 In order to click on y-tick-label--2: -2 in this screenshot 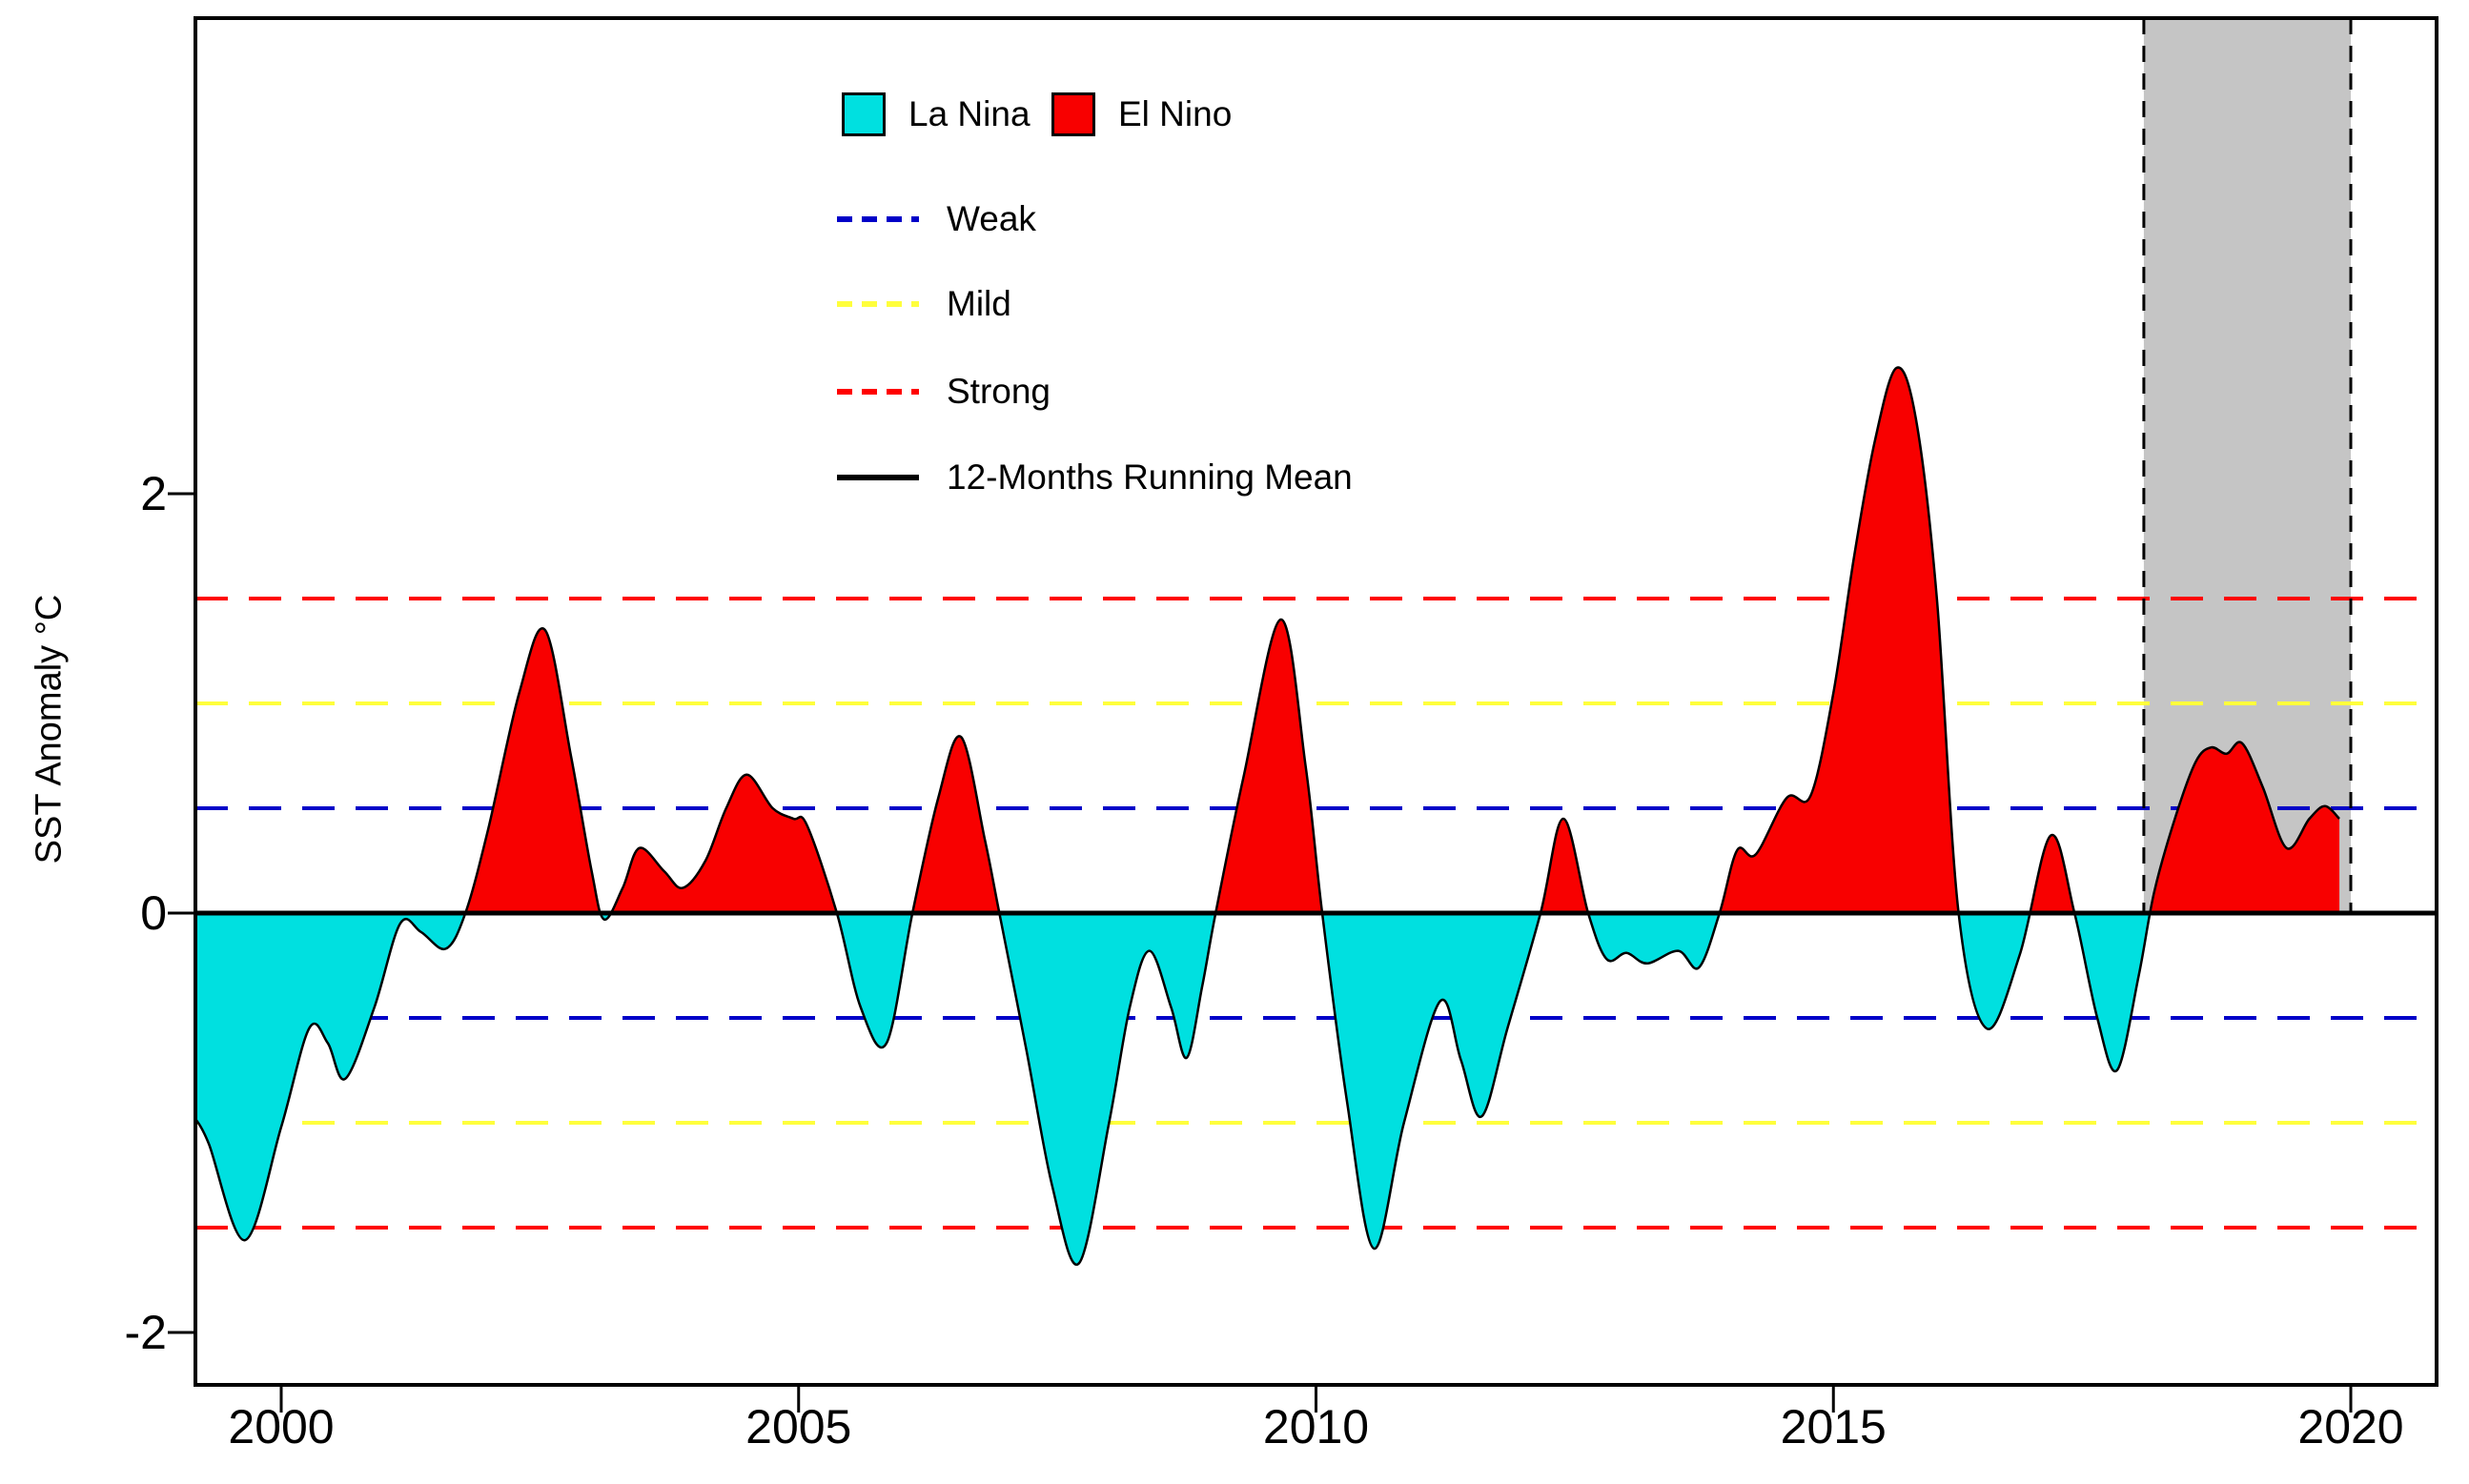, I will do `click(146, 1332)`.